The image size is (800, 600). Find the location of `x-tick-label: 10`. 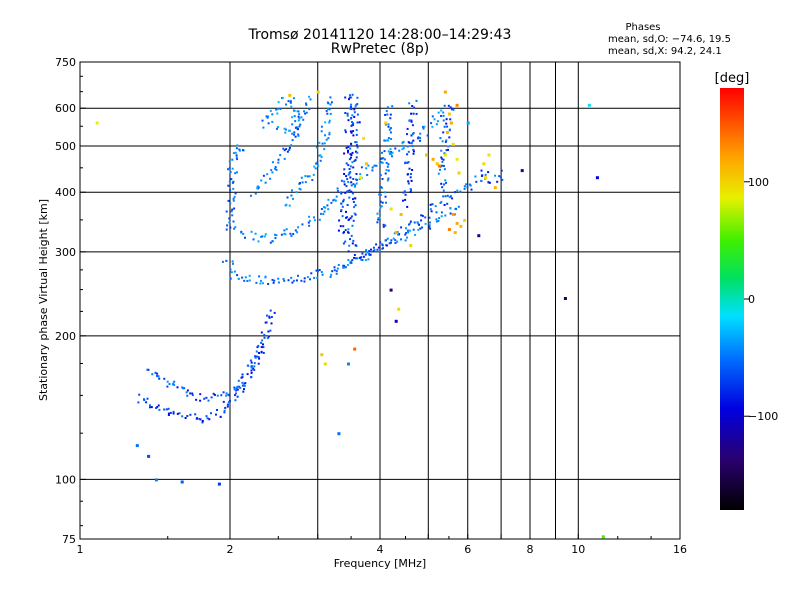

x-tick-label: 10 is located at coordinates (578, 549).